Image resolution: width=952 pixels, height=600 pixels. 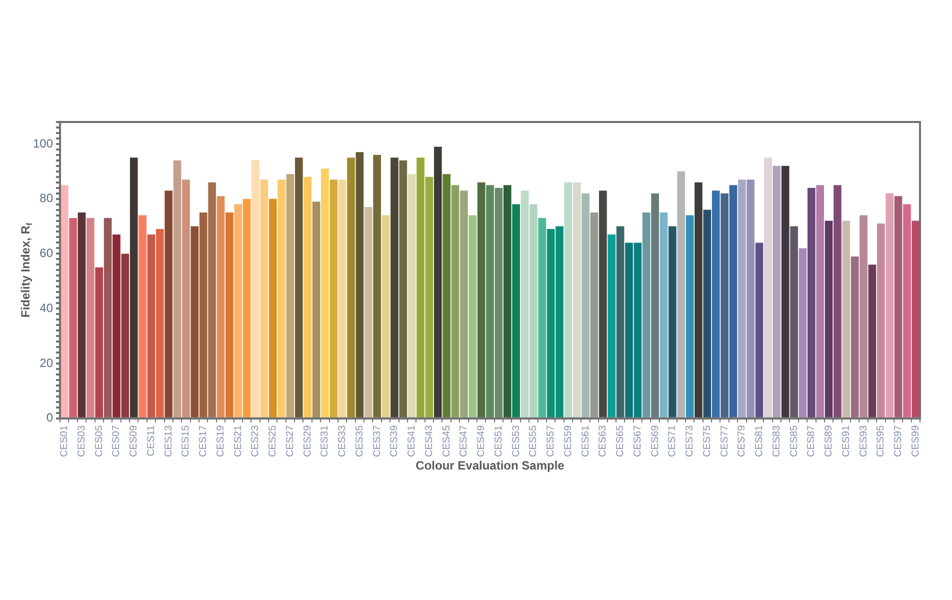 What do you see at coordinates (47, 307) in the screenshot?
I see `y-tick-label: 40` at bounding box center [47, 307].